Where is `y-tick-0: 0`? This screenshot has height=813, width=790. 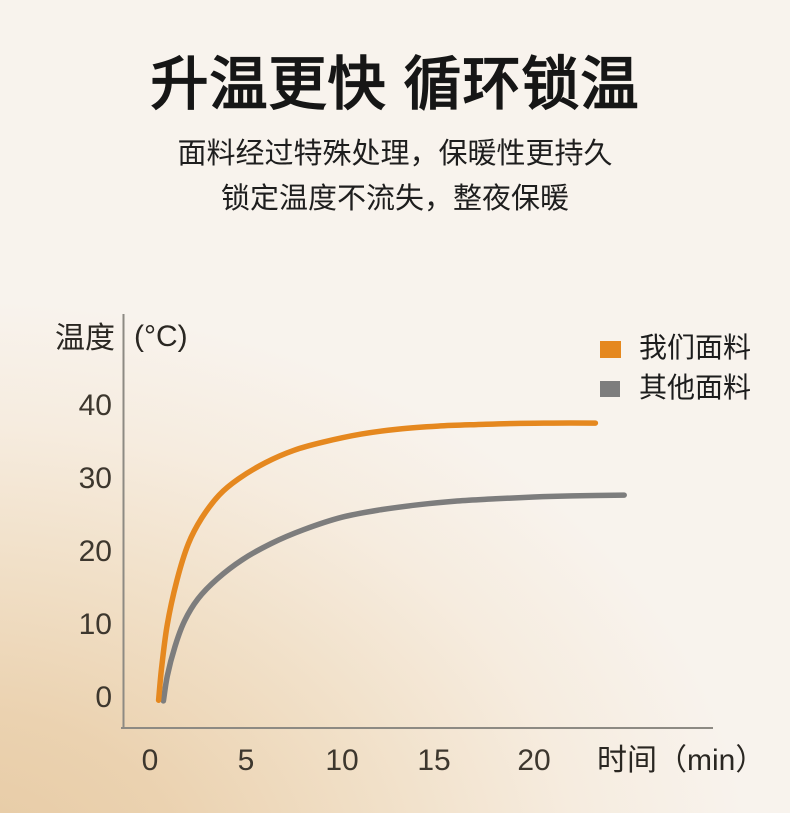
y-tick-0: 0 is located at coordinates (103, 697).